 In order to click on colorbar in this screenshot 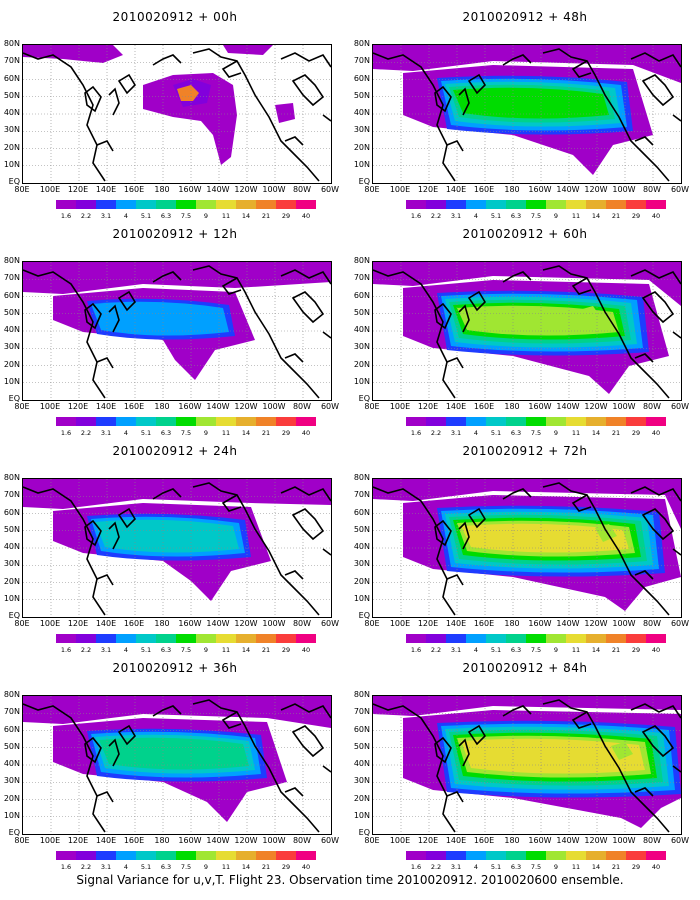, I will do `click(536, 638)`.